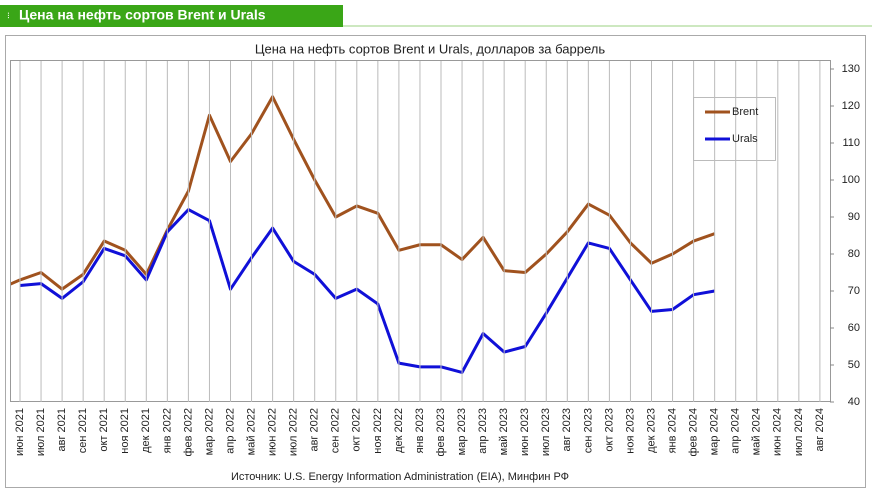  What do you see at coordinates (188, 432) in the screenshot?
I see `x-tick-label: фев 2022` at bounding box center [188, 432].